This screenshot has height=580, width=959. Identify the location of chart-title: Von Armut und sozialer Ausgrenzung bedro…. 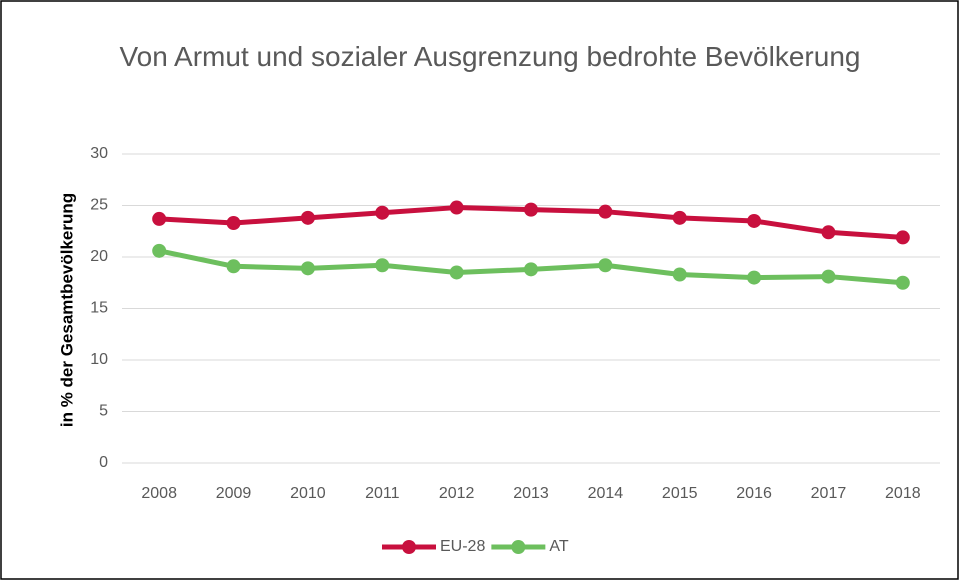
(490, 56).